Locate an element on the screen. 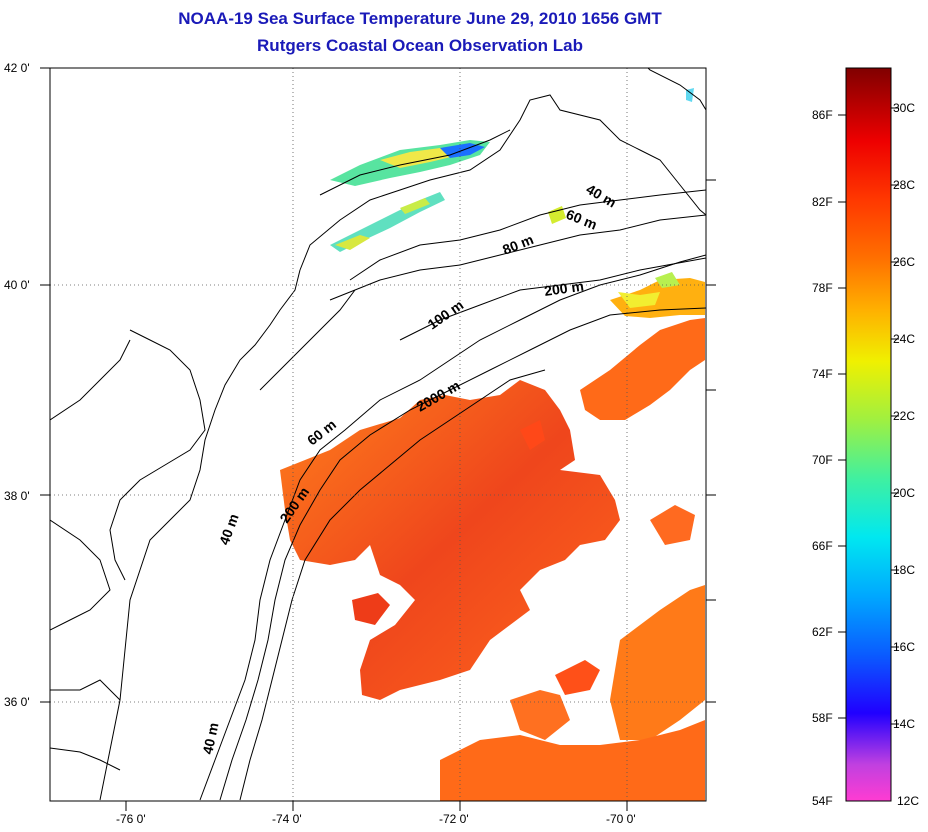 The height and width of the screenshot is (832, 928). cb-f-66: 66F is located at coordinates (822, 546).